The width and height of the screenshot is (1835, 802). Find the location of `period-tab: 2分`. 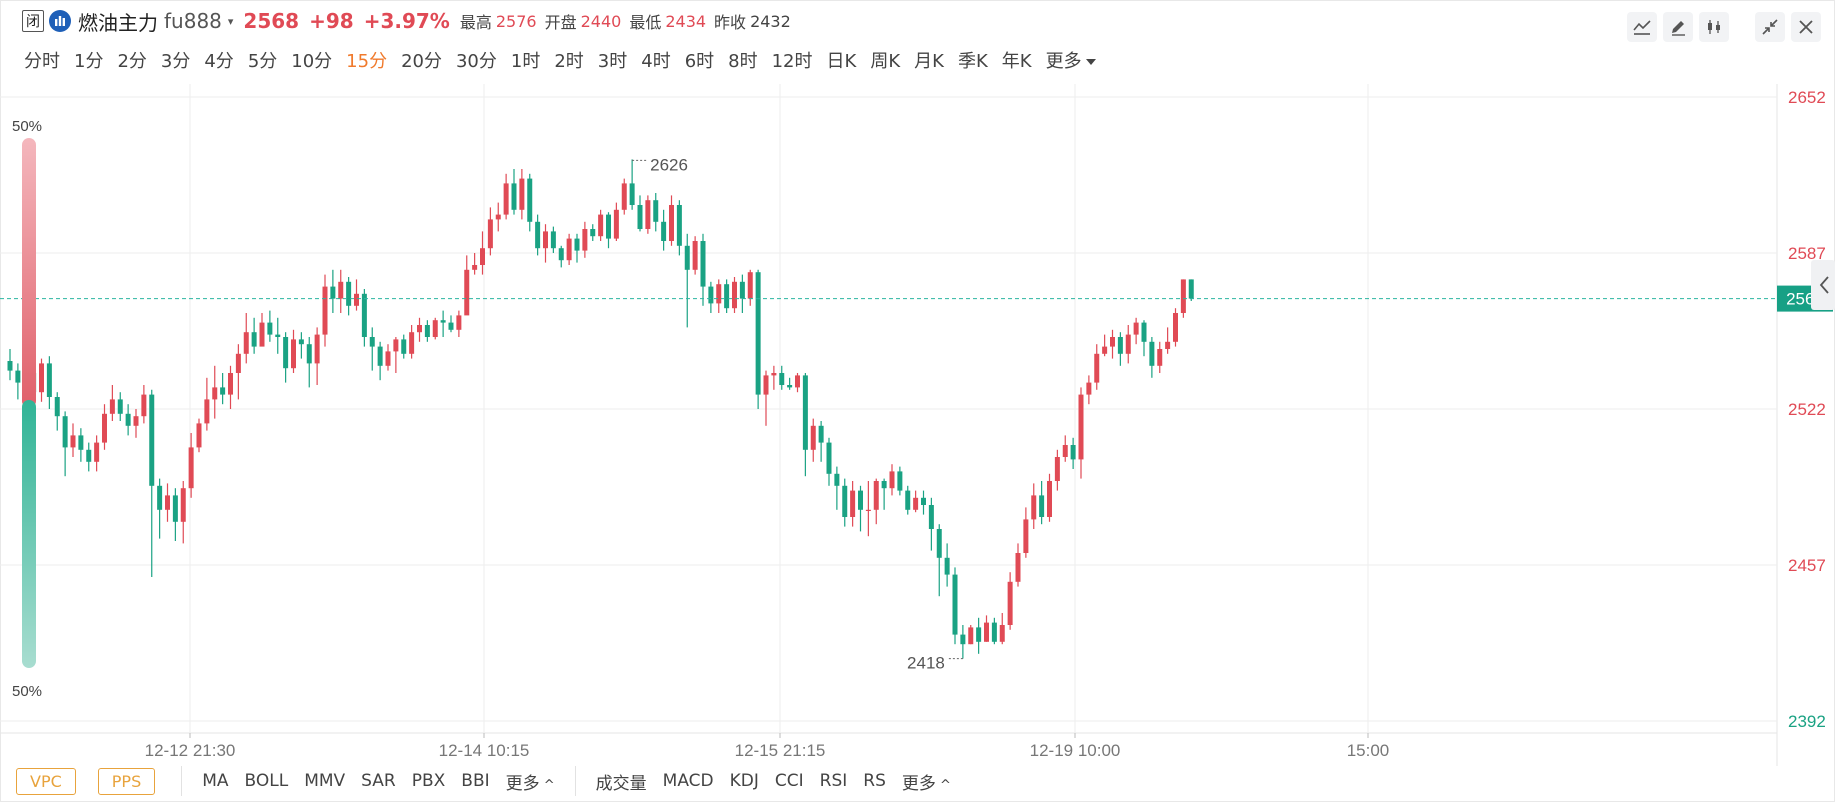

period-tab: 2分 is located at coordinates (132, 61).